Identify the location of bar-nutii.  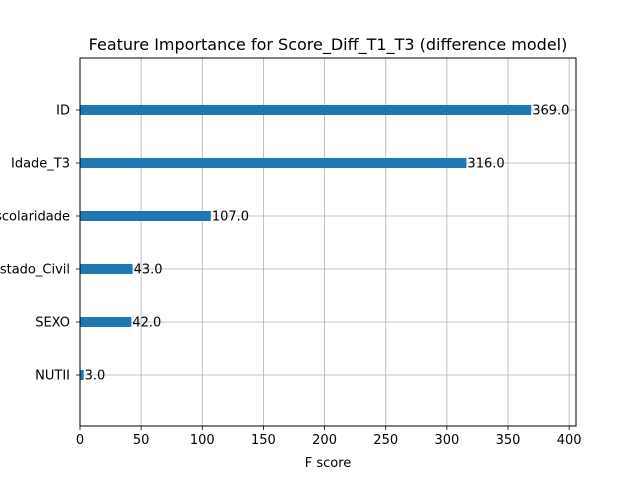
(82, 375).